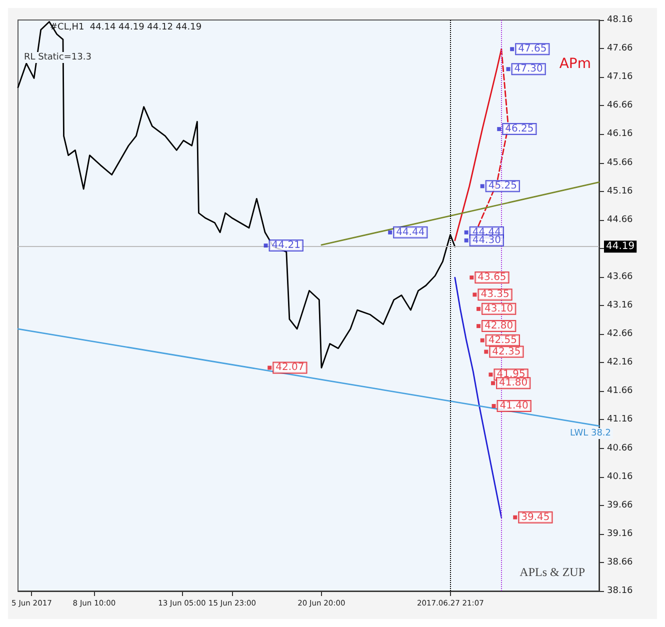  Describe the element at coordinates (506, 352) in the screenshot. I see `annotation: 42.35` at that location.